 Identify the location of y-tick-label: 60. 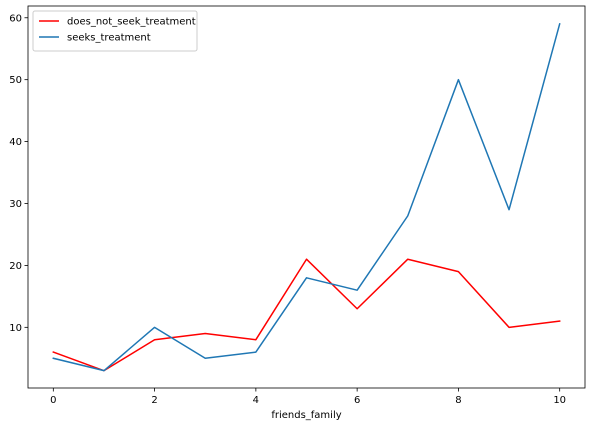
(15, 18).